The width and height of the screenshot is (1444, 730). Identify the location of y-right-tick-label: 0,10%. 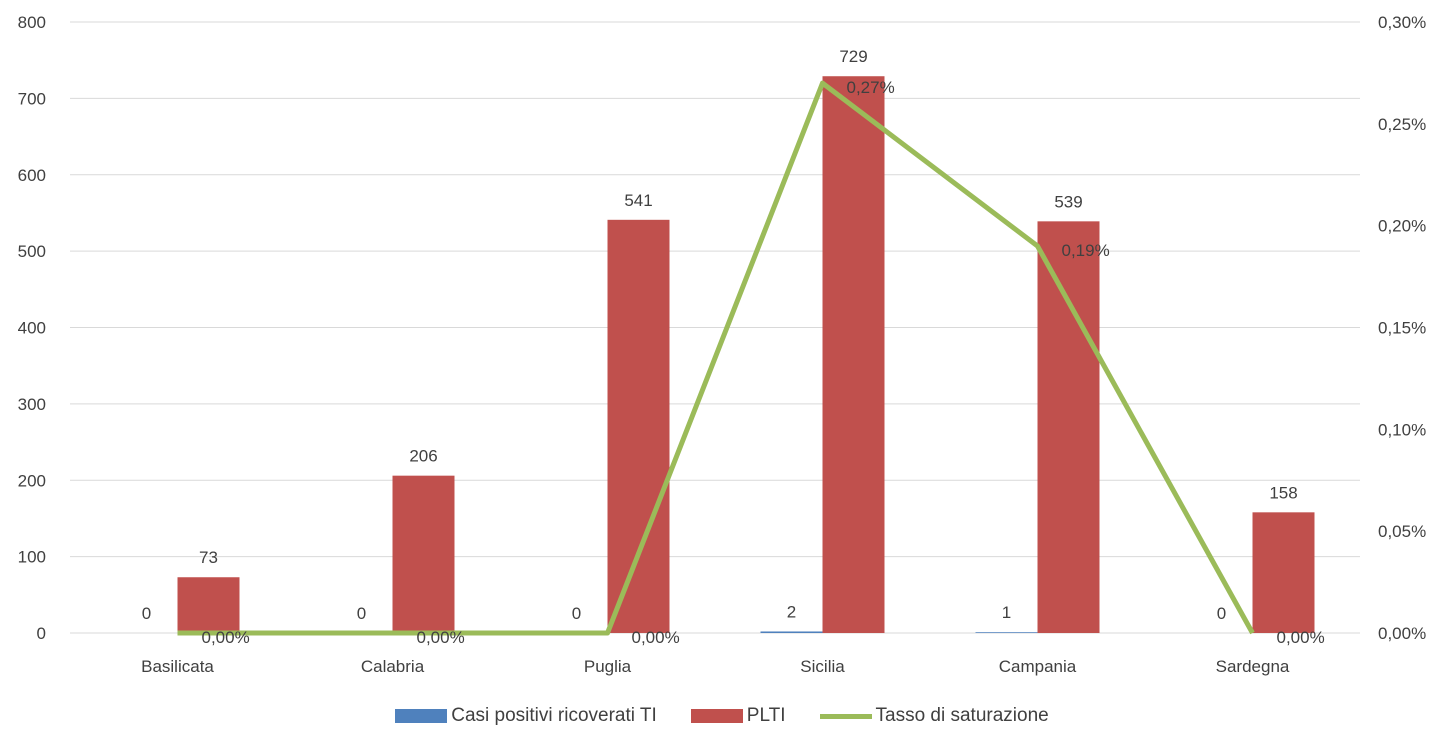
(1402, 429).